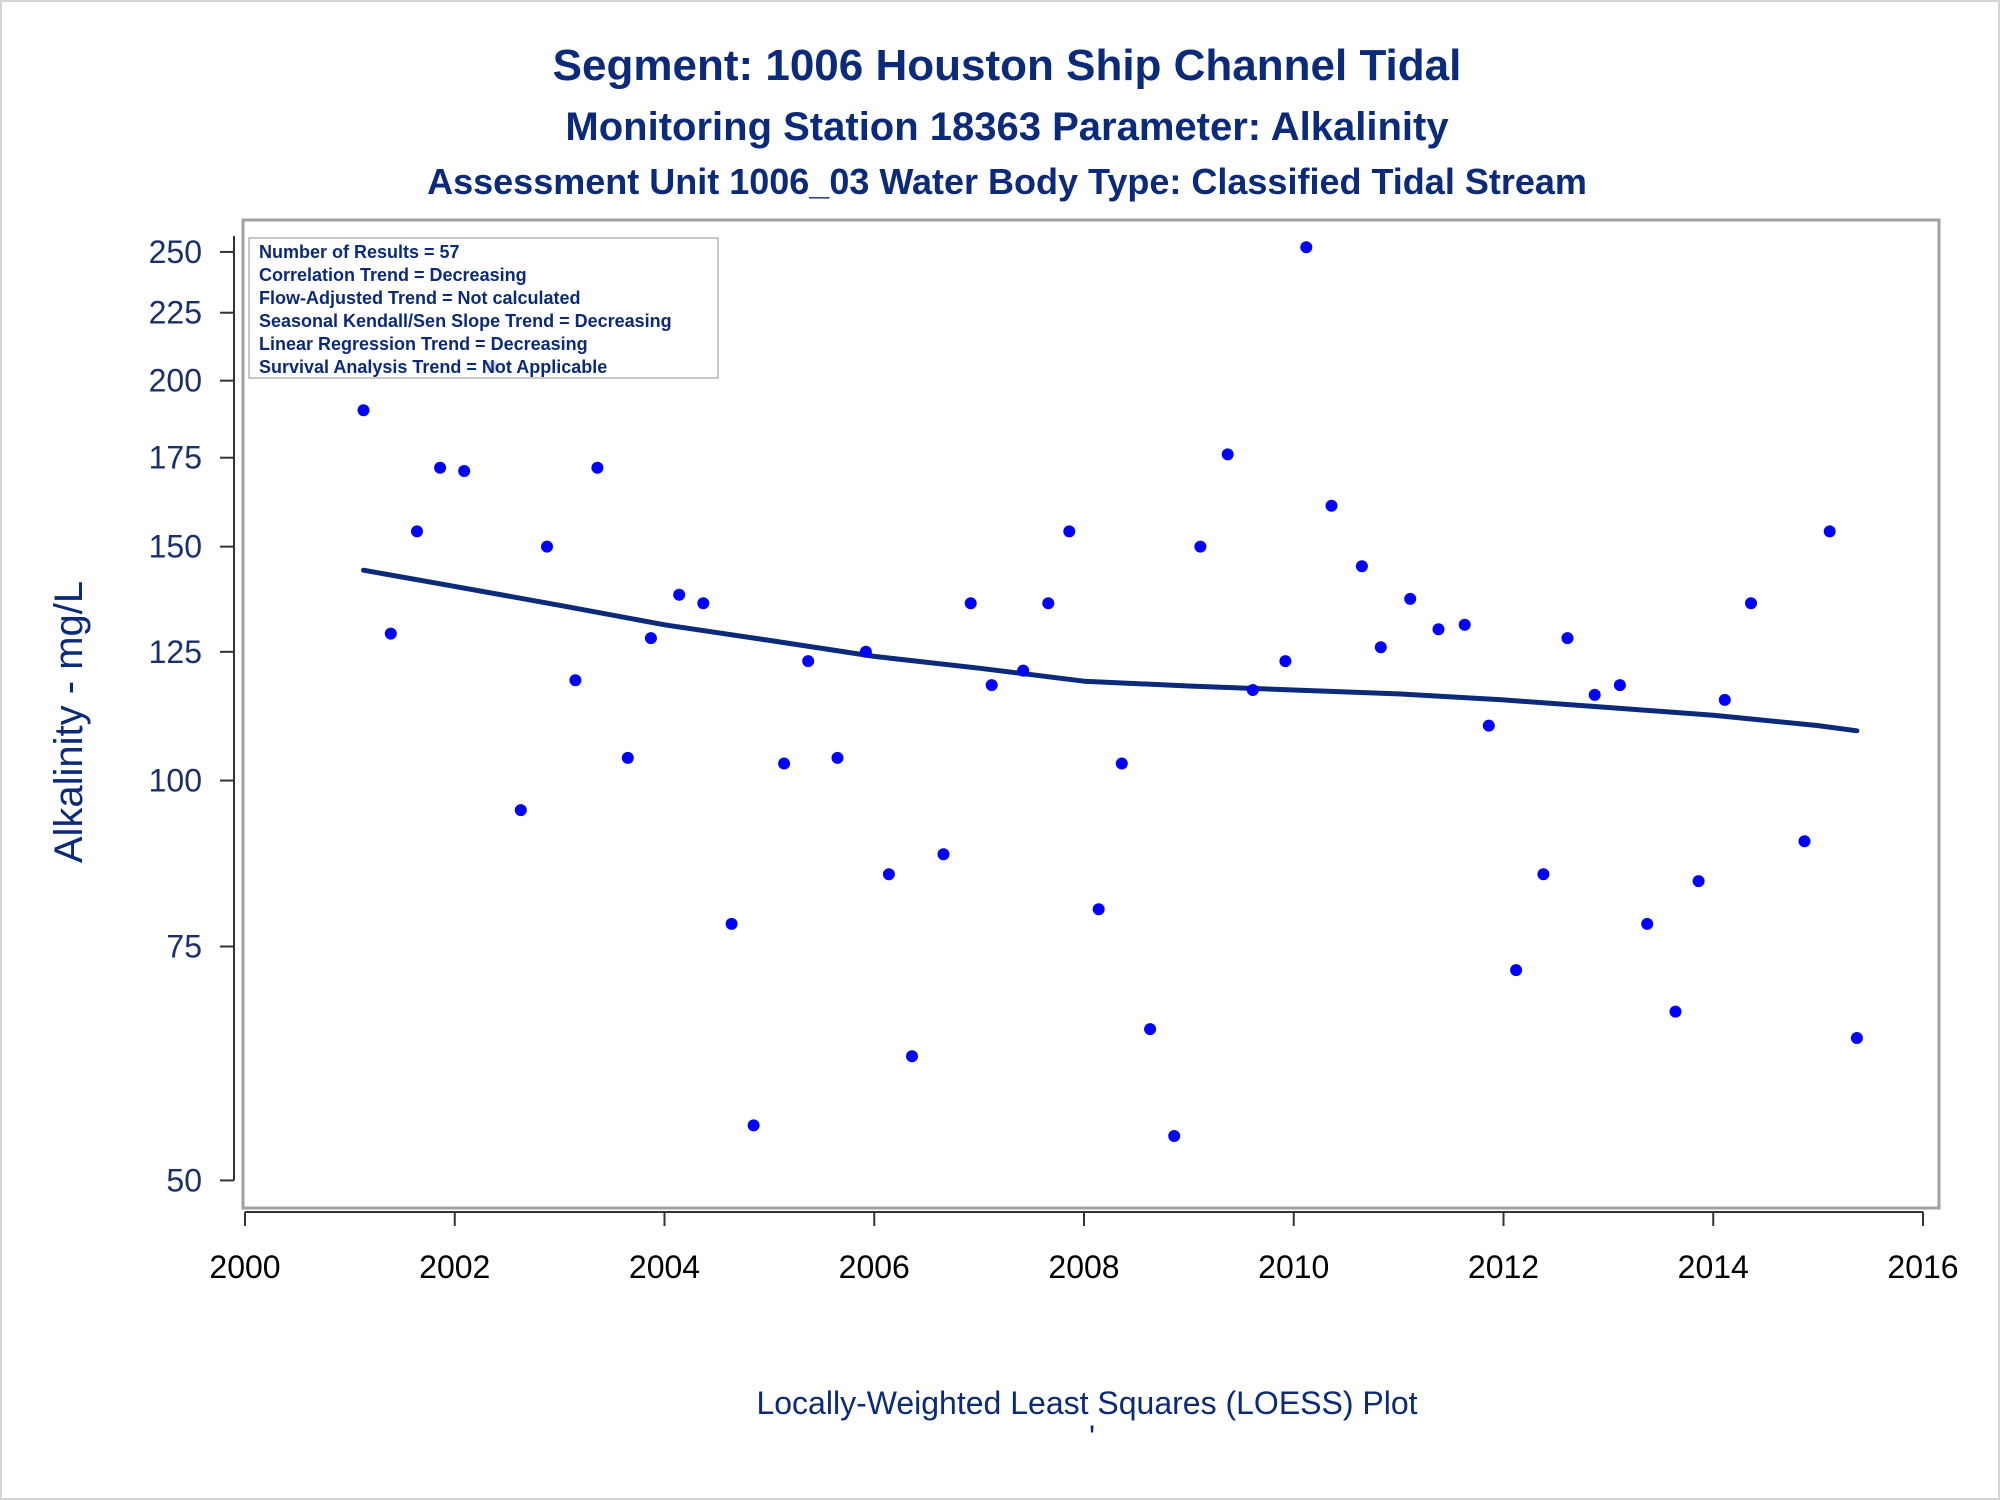  I want to click on loess-trend, so click(1110, 650).